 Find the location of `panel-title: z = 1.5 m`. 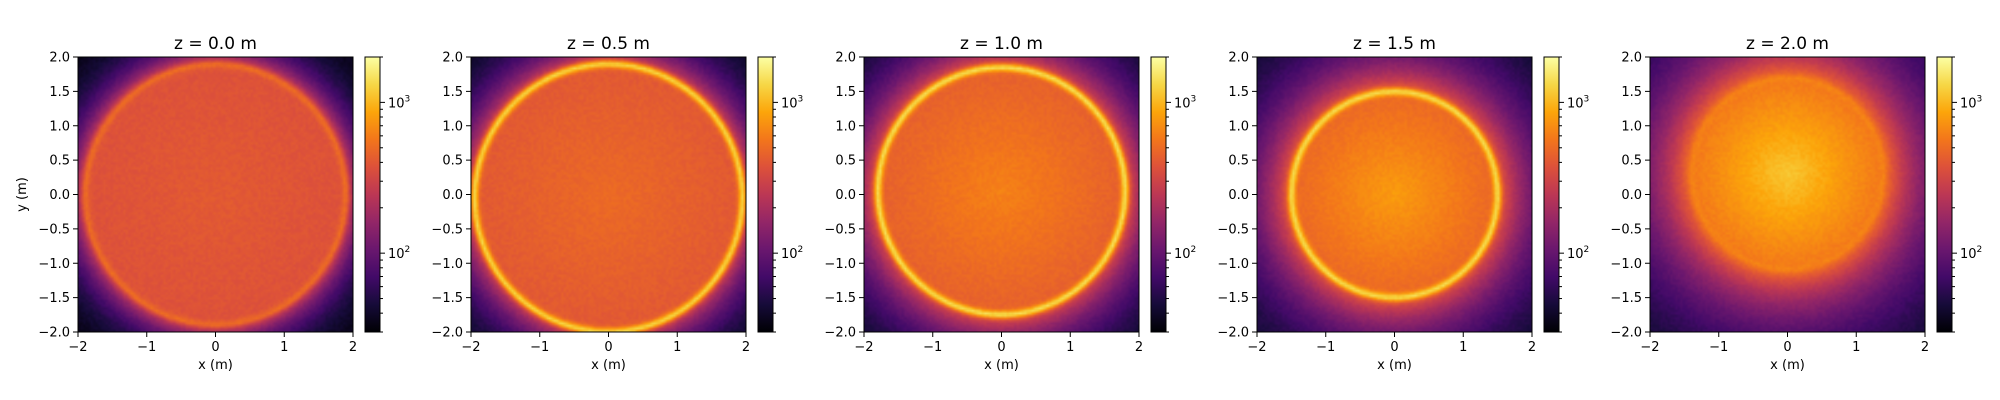

panel-title: z = 1.5 m is located at coordinates (1394, 44).